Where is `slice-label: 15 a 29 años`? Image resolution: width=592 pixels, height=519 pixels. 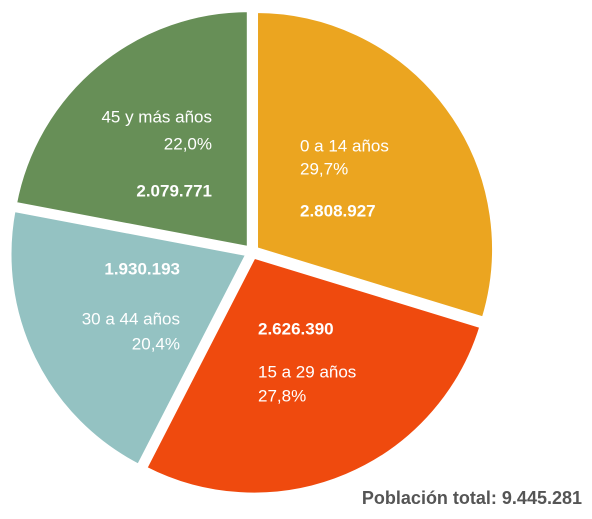 slice-label: 15 a 29 años is located at coordinates (307, 371).